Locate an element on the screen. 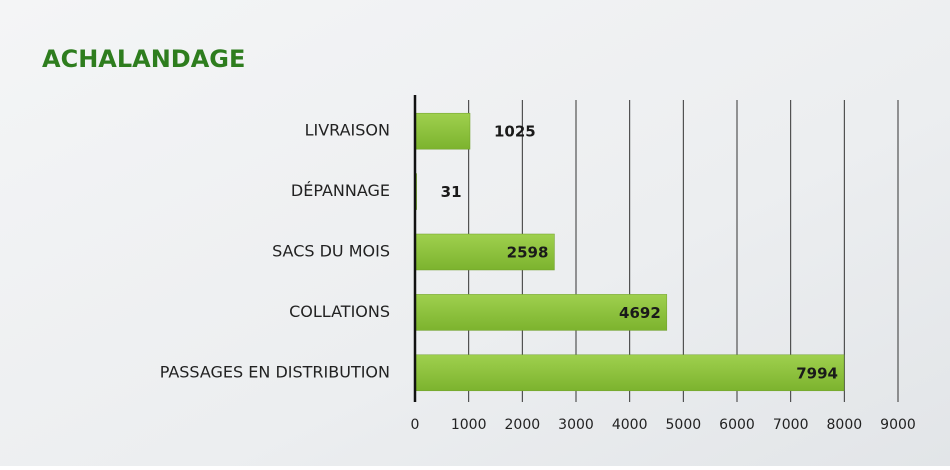  x-tick-label: 9000 is located at coordinates (898, 425).